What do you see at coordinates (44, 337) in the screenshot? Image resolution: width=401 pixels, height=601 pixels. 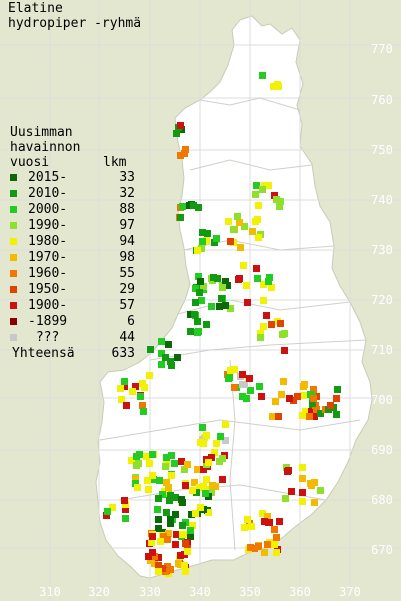 I see `legend-label: ???` at bounding box center [44, 337].